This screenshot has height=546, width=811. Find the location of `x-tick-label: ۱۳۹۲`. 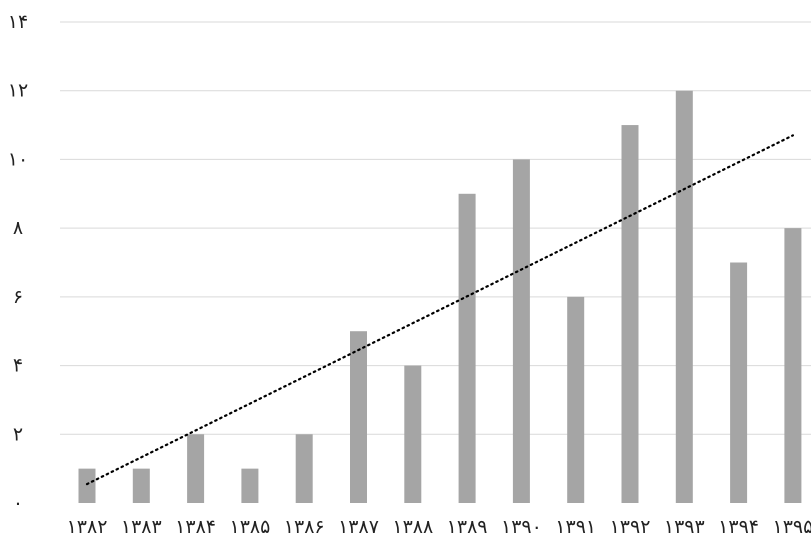

x-tick-label: ۱۳۹۲ is located at coordinates (630, 527).